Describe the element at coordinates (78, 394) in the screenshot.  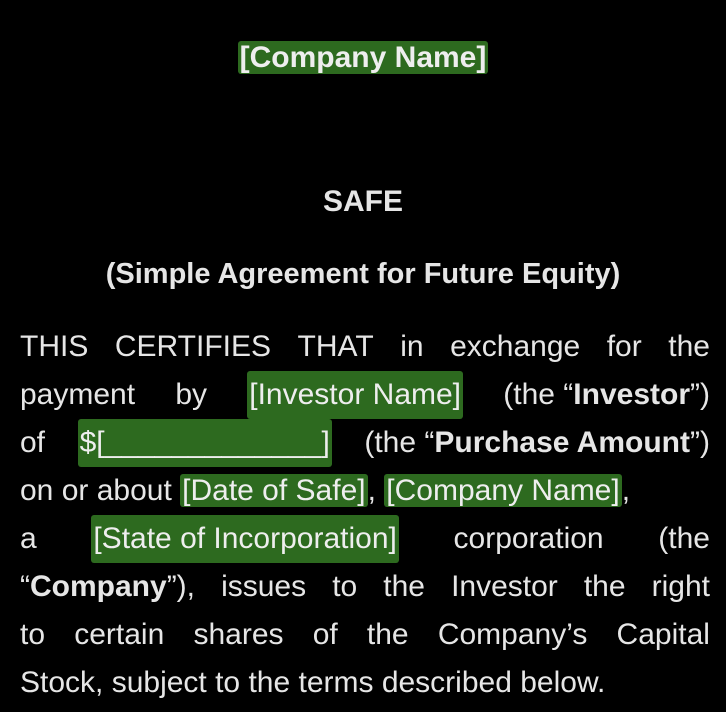
I see `word: payment` at that location.